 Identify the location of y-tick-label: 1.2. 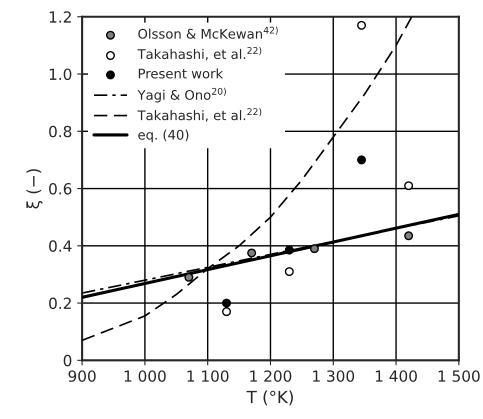
(60, 17).